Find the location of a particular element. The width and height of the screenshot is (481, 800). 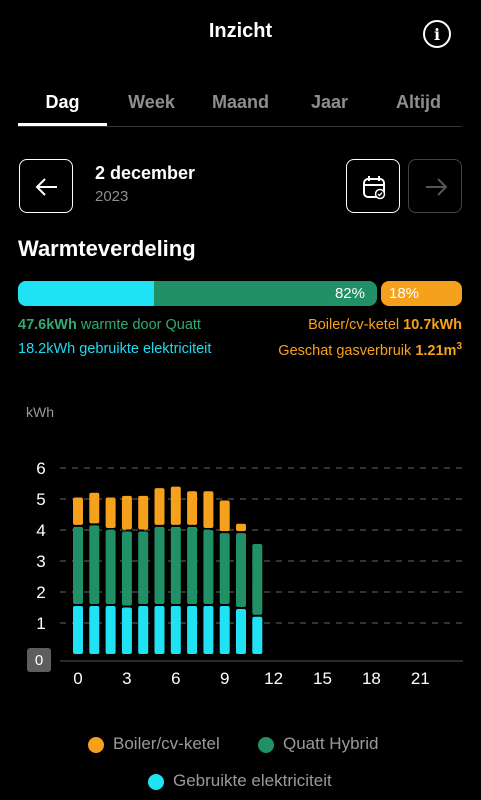

legend-dot-electricity is located at coordinates (156, 782).